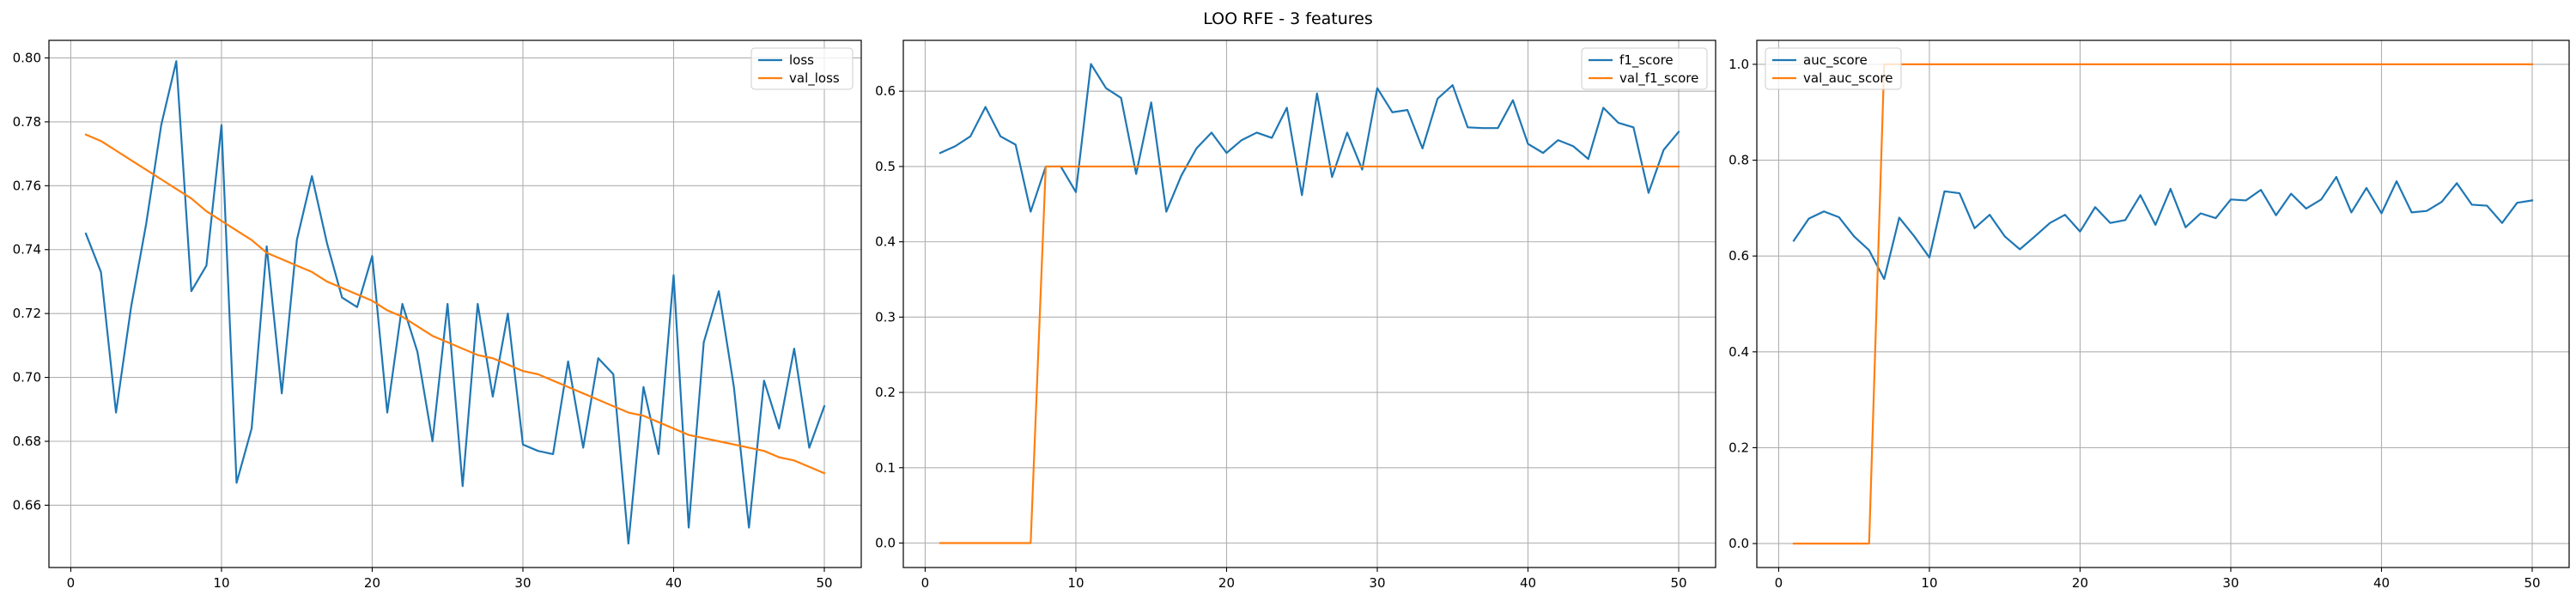  I want to click on y-tick-label: 0.1, so click(885, 468).